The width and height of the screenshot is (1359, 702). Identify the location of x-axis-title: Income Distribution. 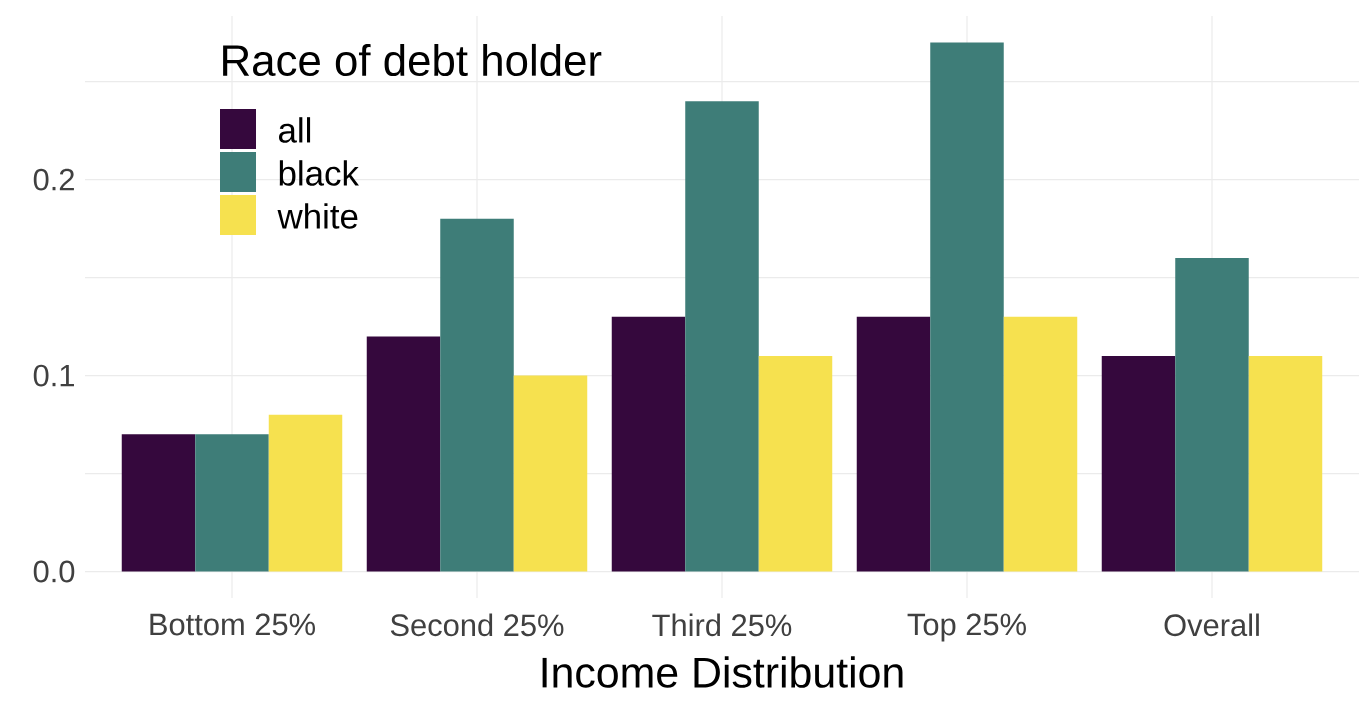
(722, 672).